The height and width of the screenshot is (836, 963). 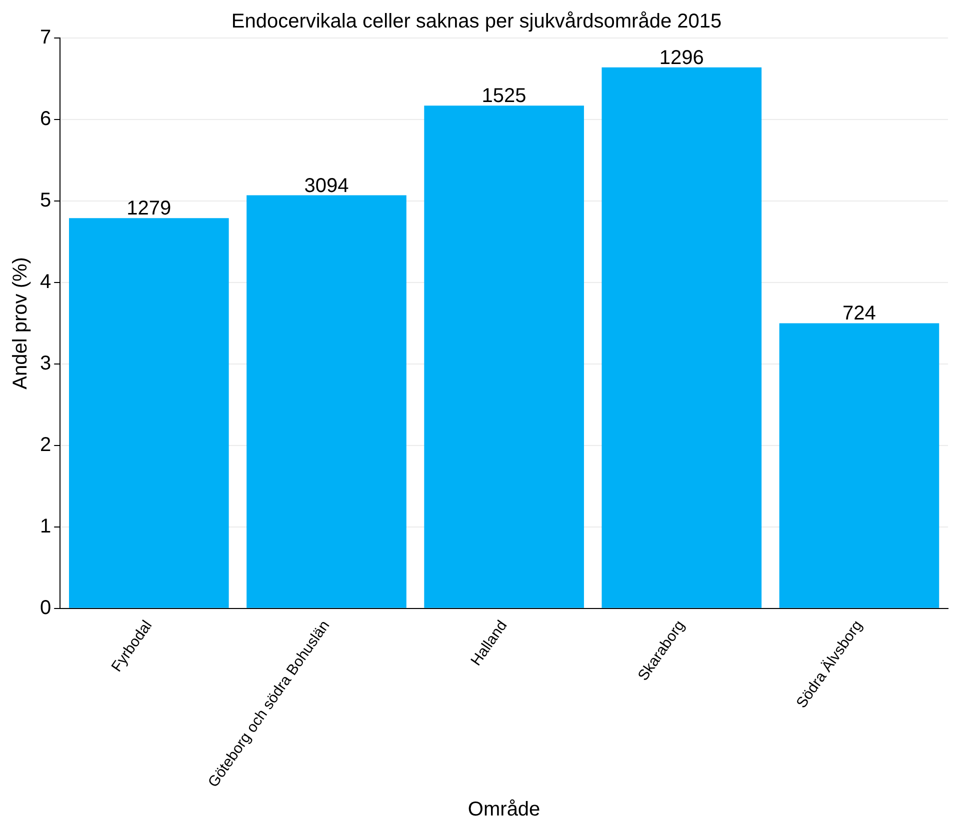 What do you see at coordinates (46, 119) in the screenshot?
I see `y-tick-label: 6` at bounding box center [46, 119].